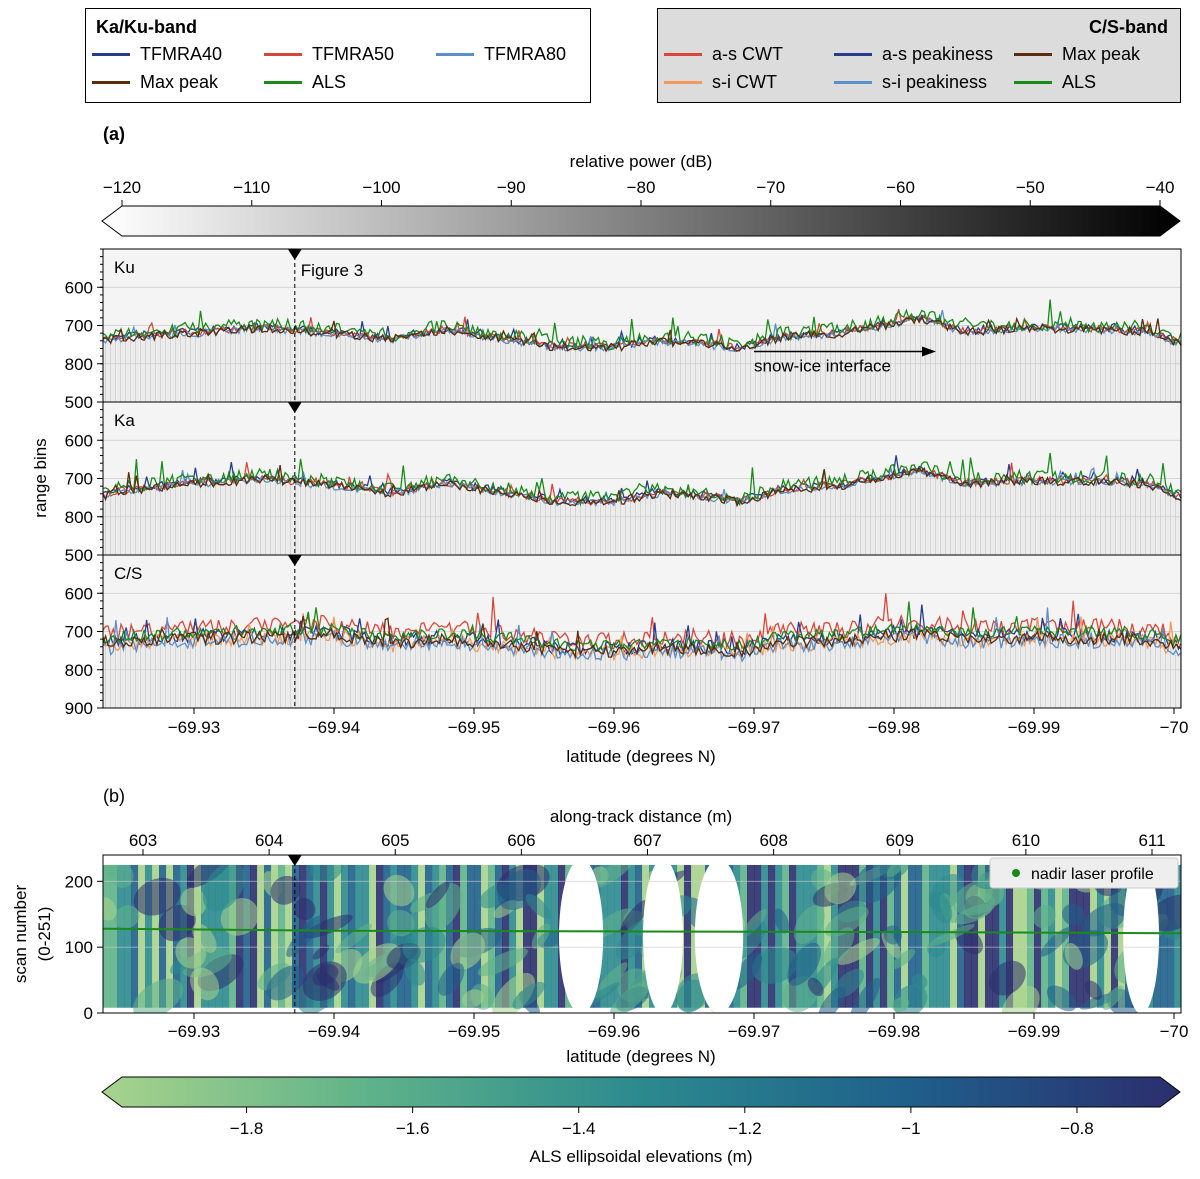  Describe the element at coordinates (40, 477) in the screenshot. I see `panel-a-ylabel: range bins` at that location.